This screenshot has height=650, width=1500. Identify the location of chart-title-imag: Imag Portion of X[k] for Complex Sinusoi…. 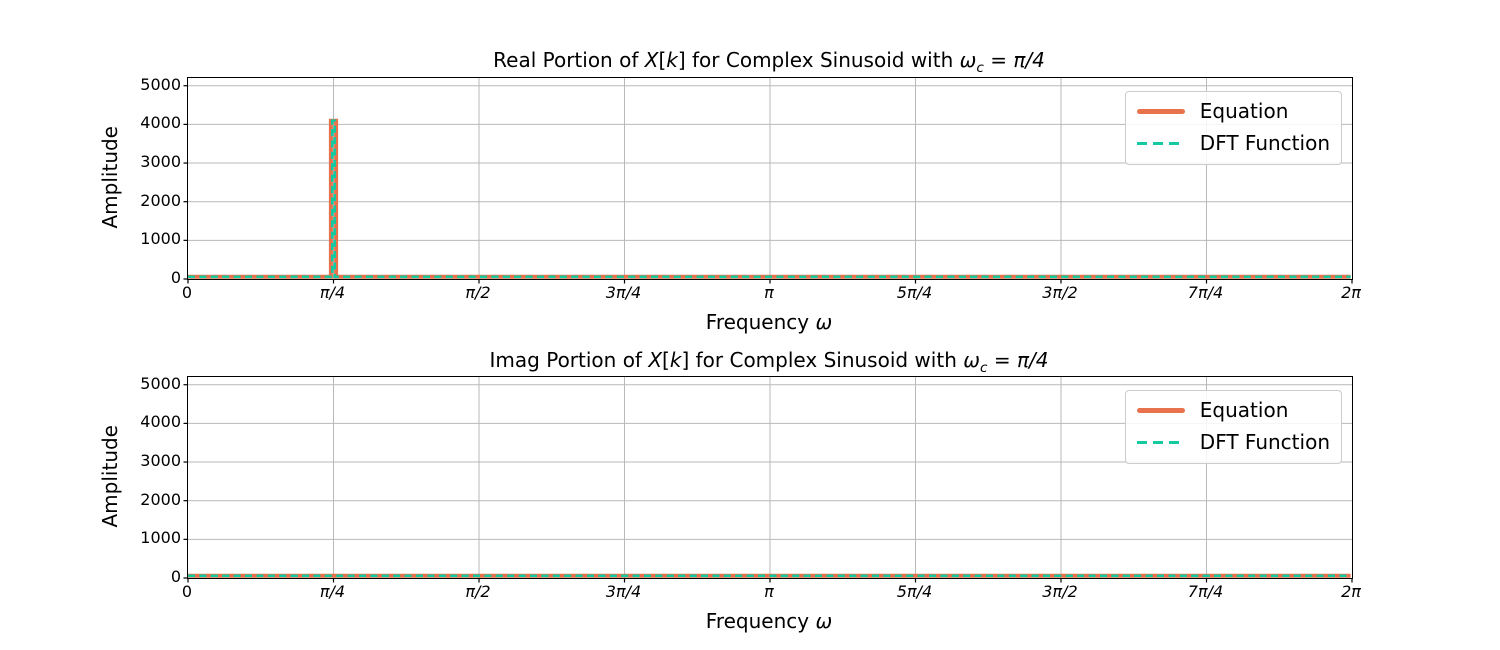
(769, 362).